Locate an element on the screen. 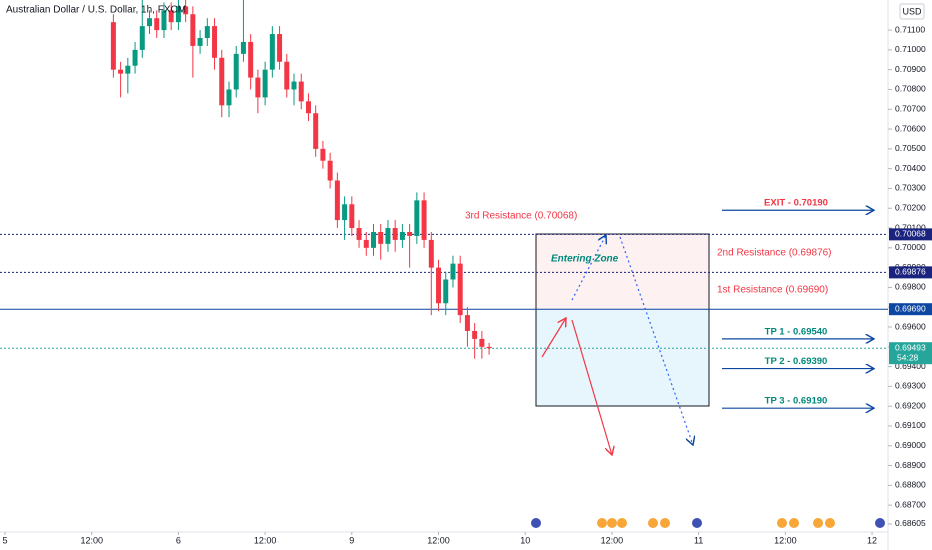  y-tick-label: 0.69600 is located at coordinates (910, 326).